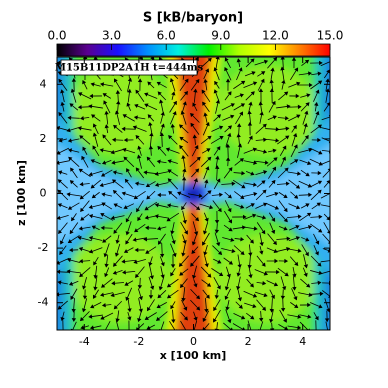  What do you see at coordinates (193, 18) in the screenshot?
I see `colorbar-title: S [kB/baryon]` at bounding box center [193, 18].